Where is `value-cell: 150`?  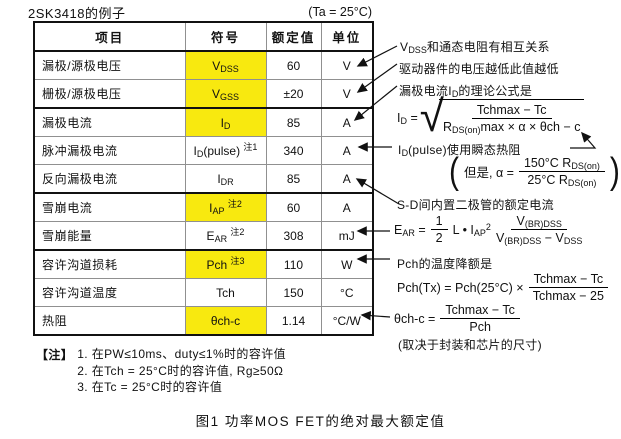 value-cell: 150 is located at coordinates (293, 292).